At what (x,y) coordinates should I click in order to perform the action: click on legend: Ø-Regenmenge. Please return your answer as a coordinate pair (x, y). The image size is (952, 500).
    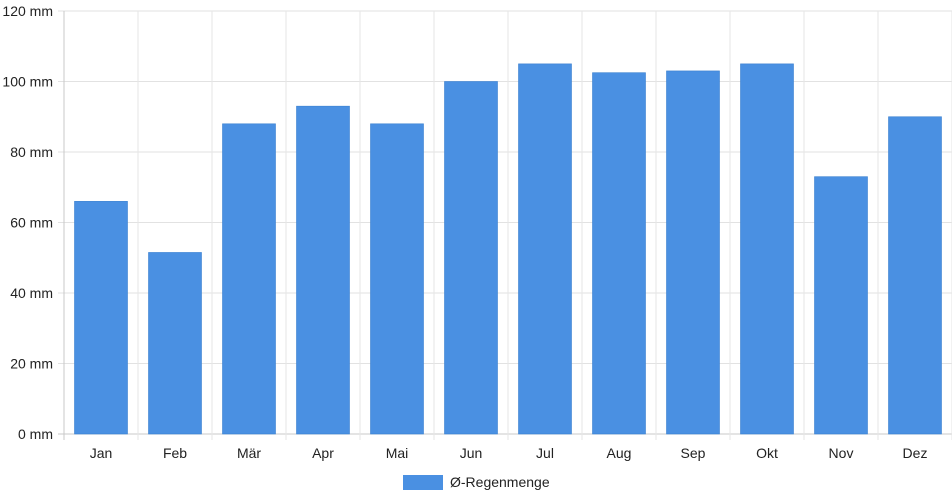
    Looking at the image, I should click on (476, 482).